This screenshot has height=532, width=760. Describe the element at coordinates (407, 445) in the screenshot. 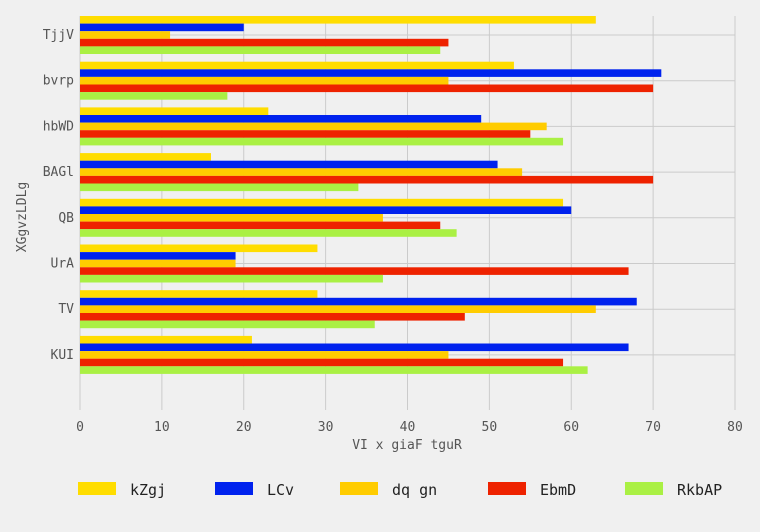

I see `x-axis-label: VI x giaF tguR` at that location.